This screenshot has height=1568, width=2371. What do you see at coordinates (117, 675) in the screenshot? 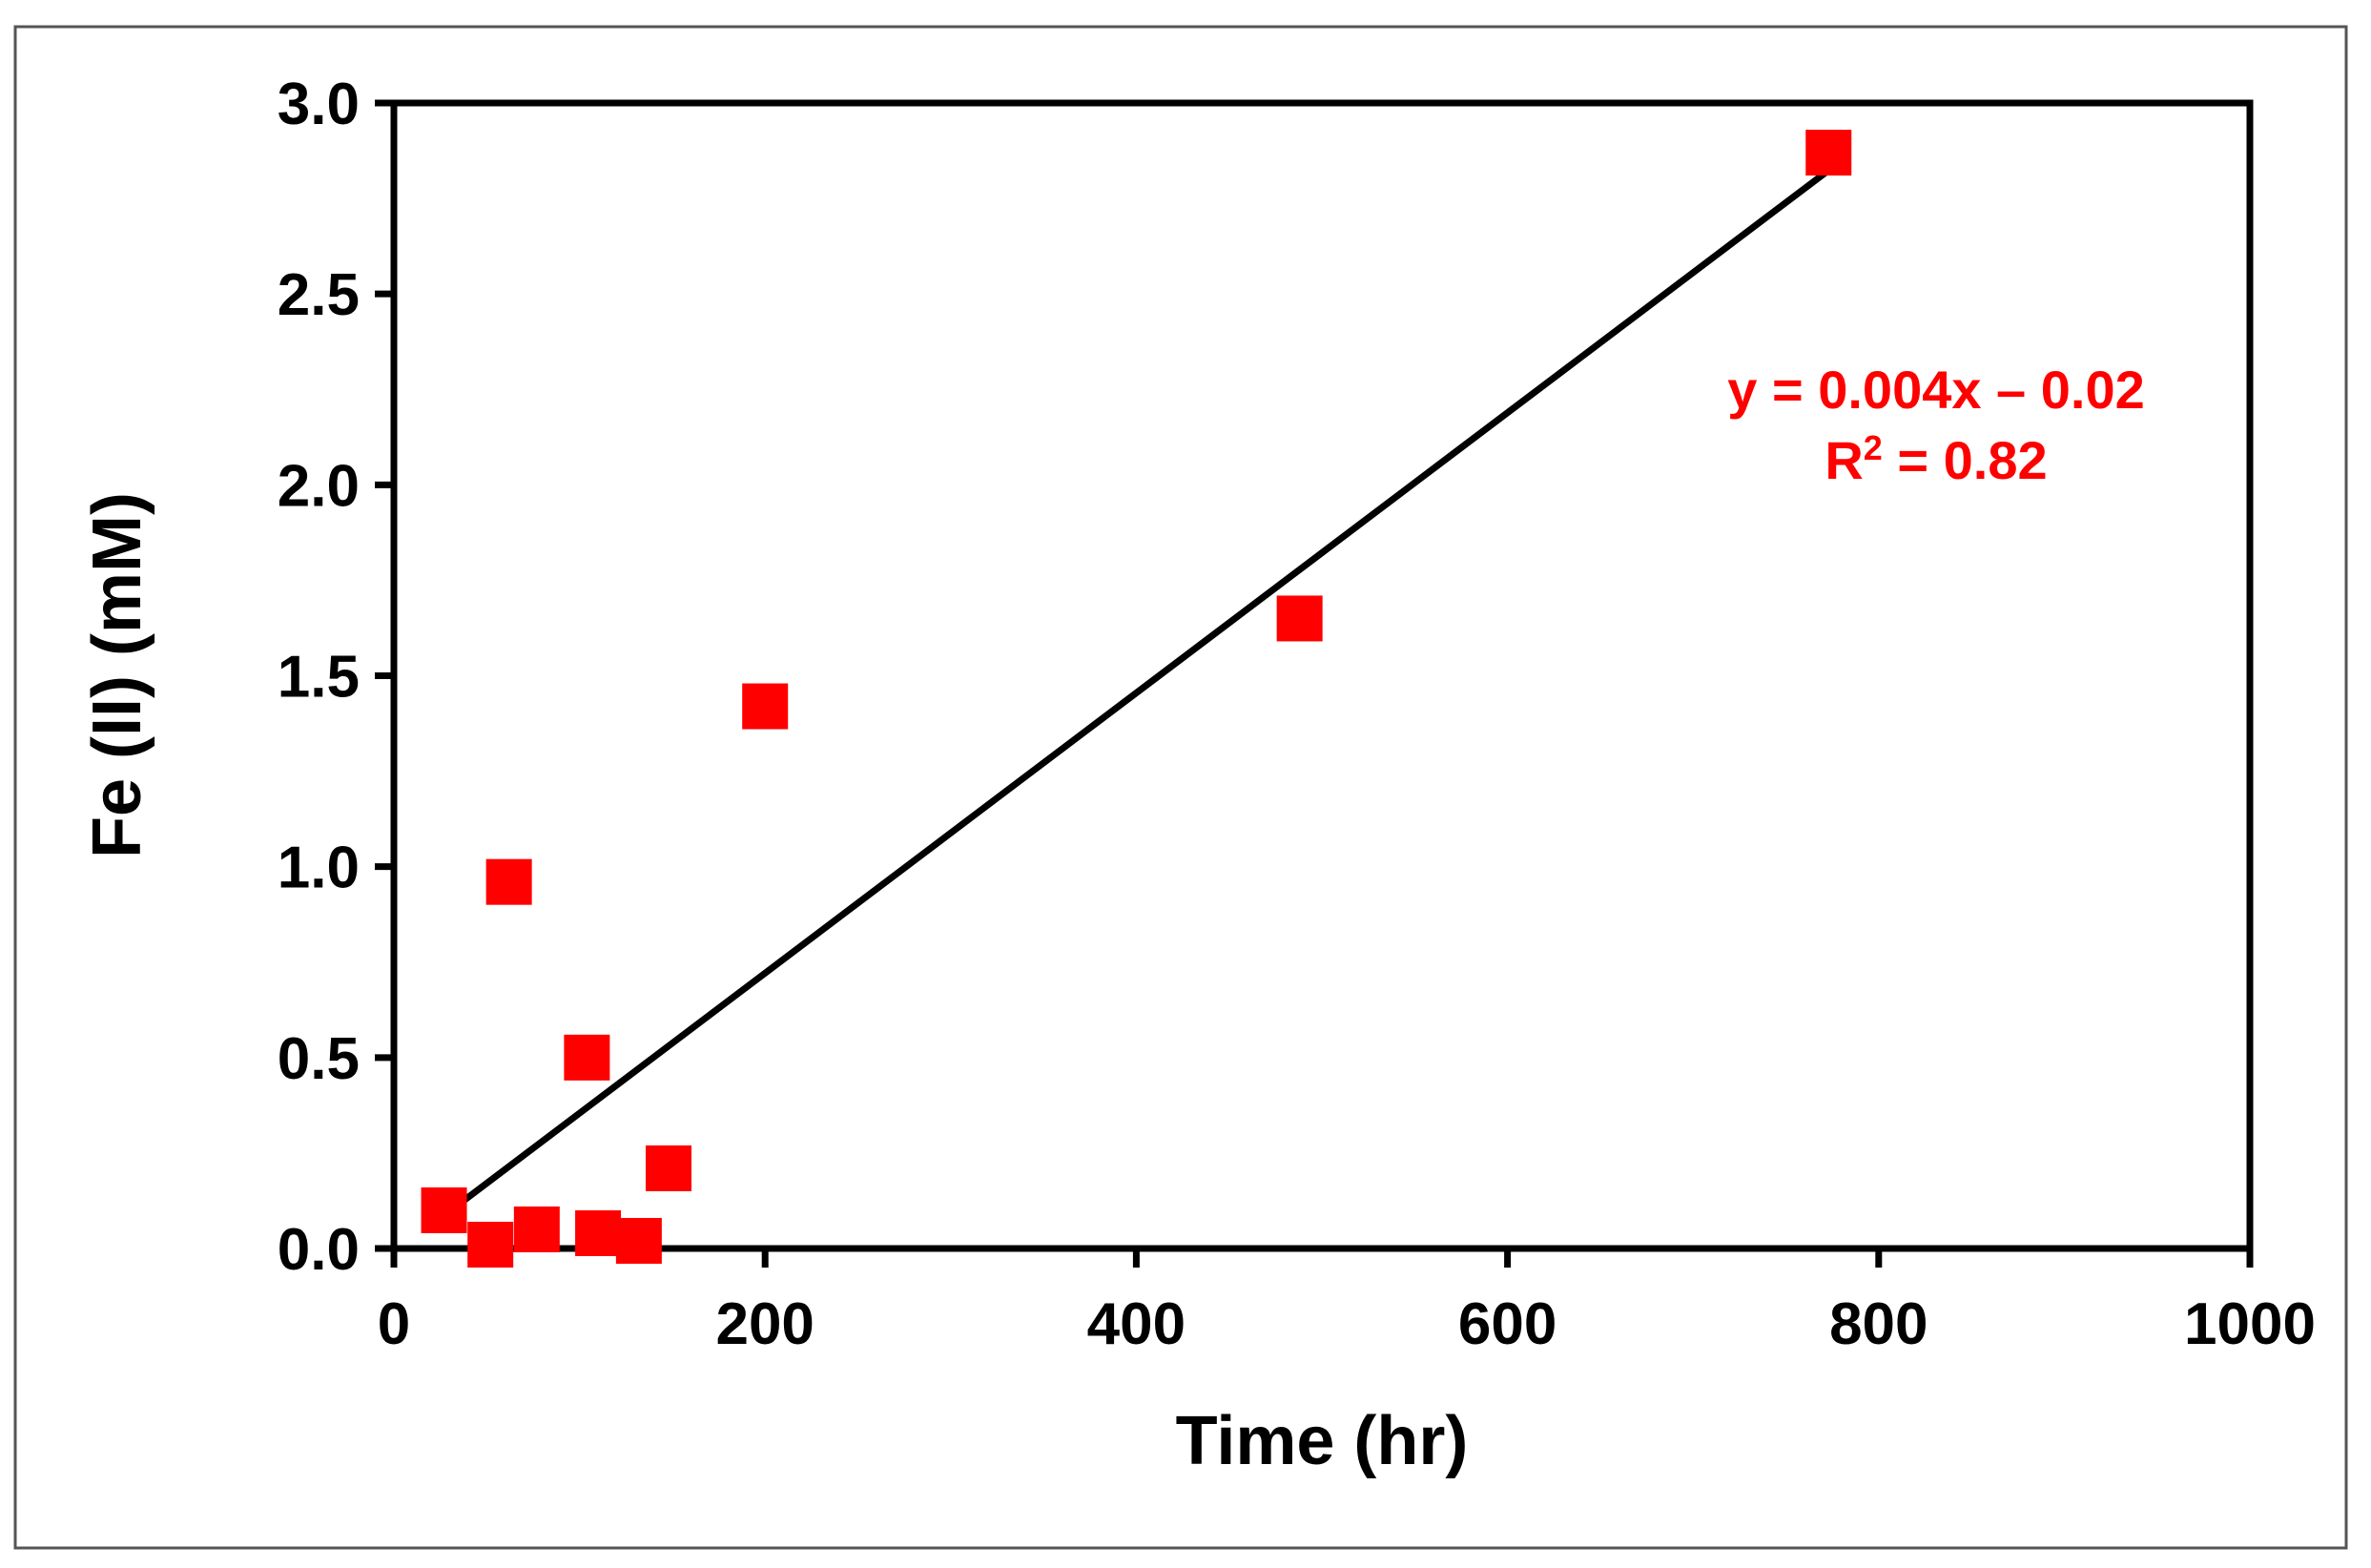
I see `y-axis-label: Fe (II) (mM)` at bounding box center [117, 675].